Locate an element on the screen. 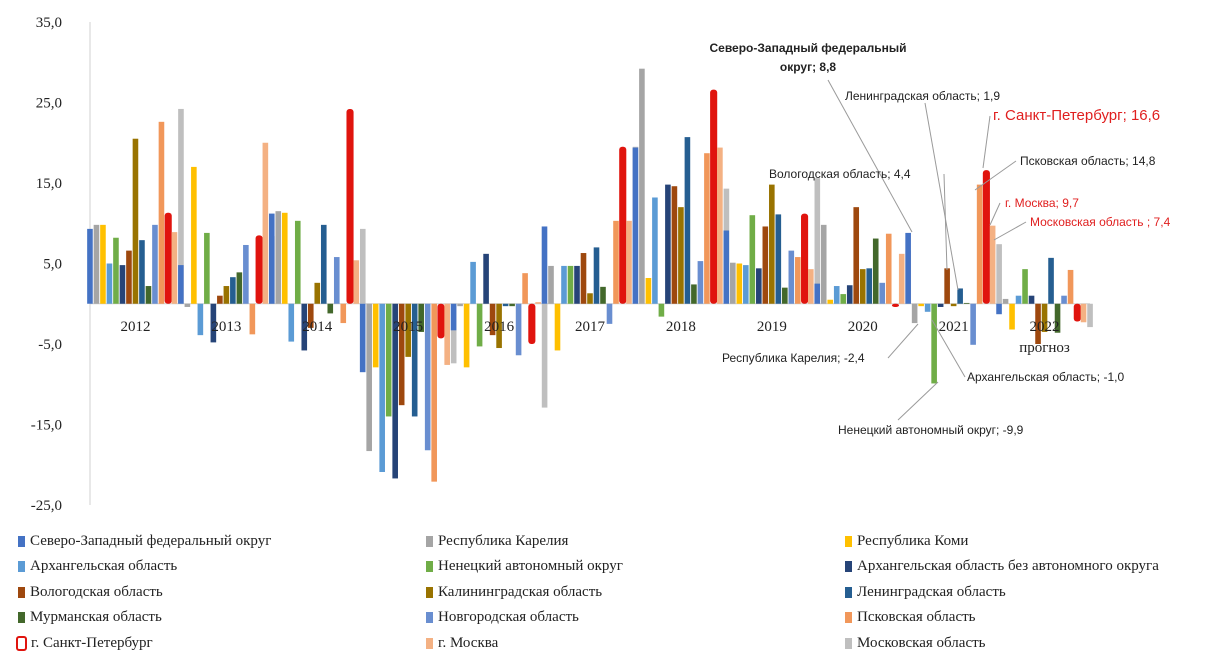 The height and width of the screenshot is (657, 1215). legend-item: г. Санкт-Петербург is located at coordinates (84, 643).